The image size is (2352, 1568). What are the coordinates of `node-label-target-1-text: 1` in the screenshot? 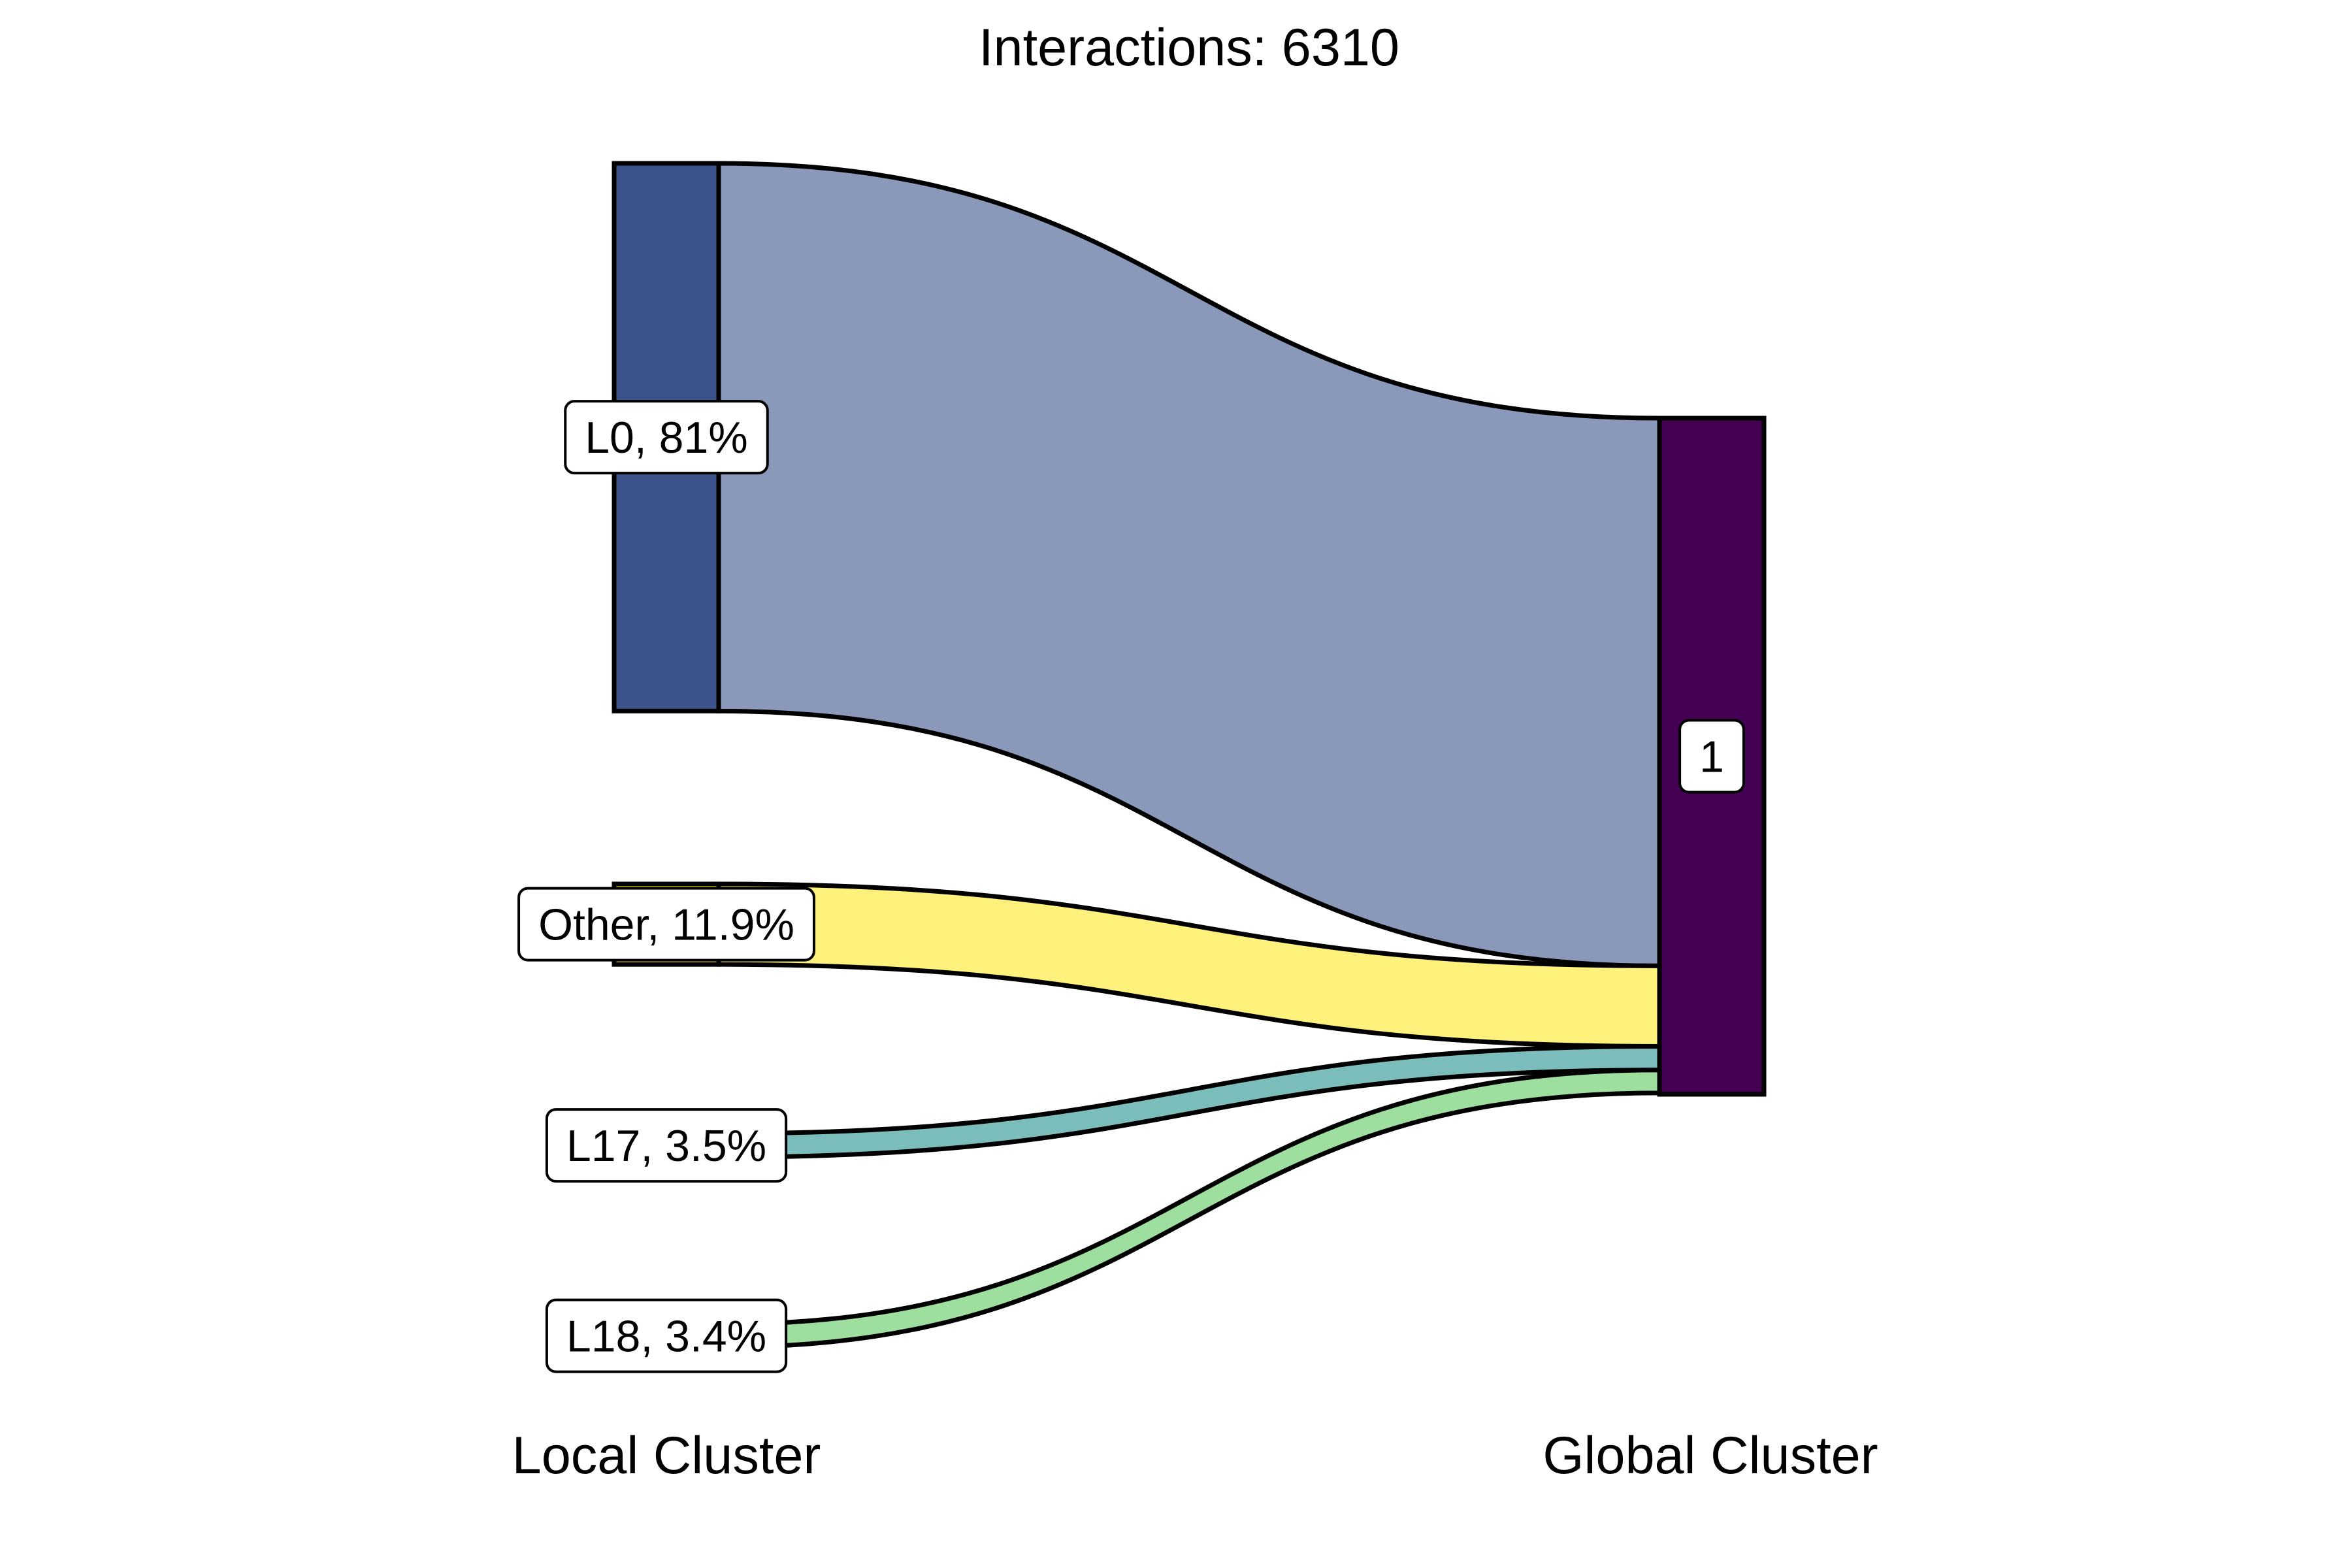 It's located at (1711, 757).